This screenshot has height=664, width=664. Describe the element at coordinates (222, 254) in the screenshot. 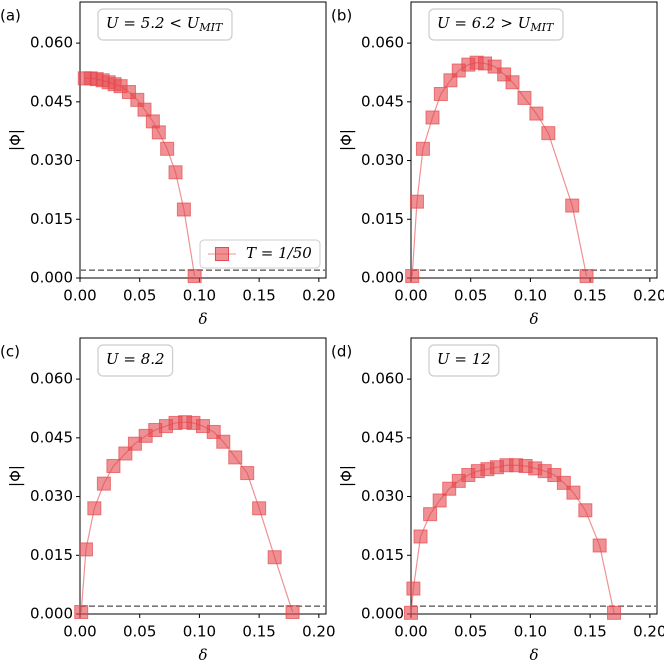

I see `legend-marker` at that location.